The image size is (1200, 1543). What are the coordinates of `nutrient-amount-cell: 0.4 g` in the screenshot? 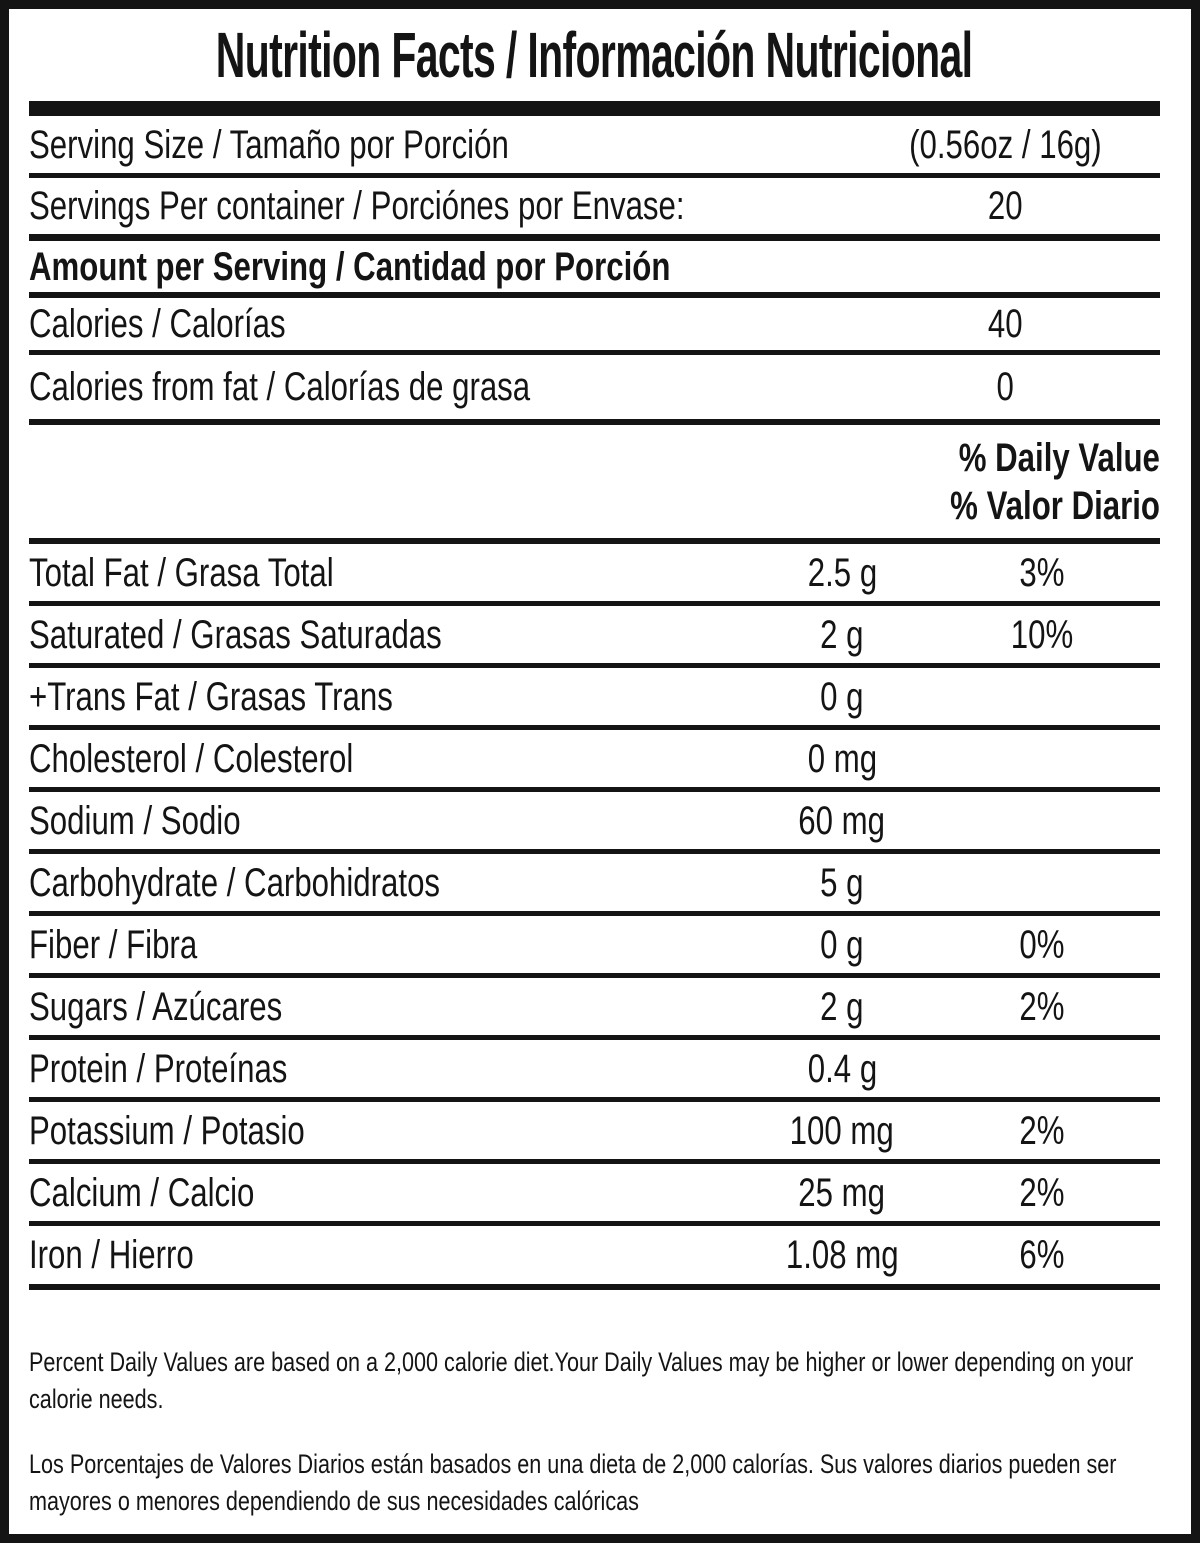 It's located at (842, 1069).